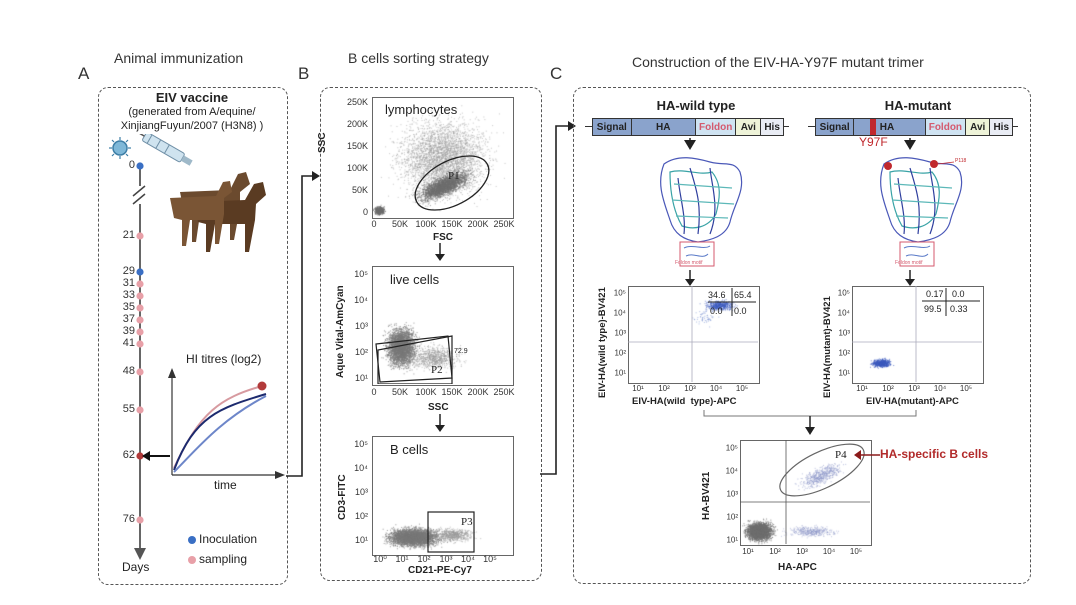  What do you see at coordinates (835, 127) in the screenshot?
I see `construct-mut-signal: Signal` at bounding box center [835, 127].